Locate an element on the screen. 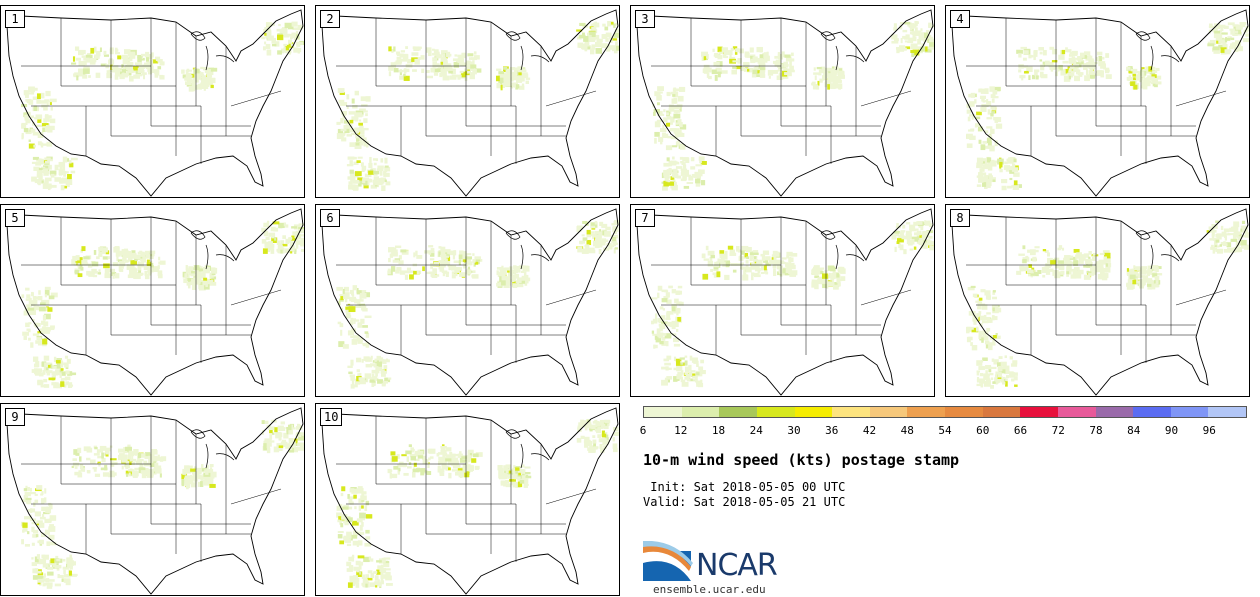 The image size is (1260, 597). colorbar-tick-label: 6 is located at coordinates (643, 430).